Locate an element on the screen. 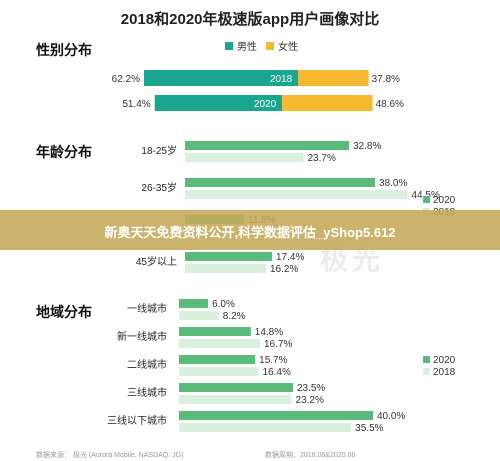 This screenshot has height=461, width=500. data-label-2020: 38.0% is located at coordinates (393, 183).